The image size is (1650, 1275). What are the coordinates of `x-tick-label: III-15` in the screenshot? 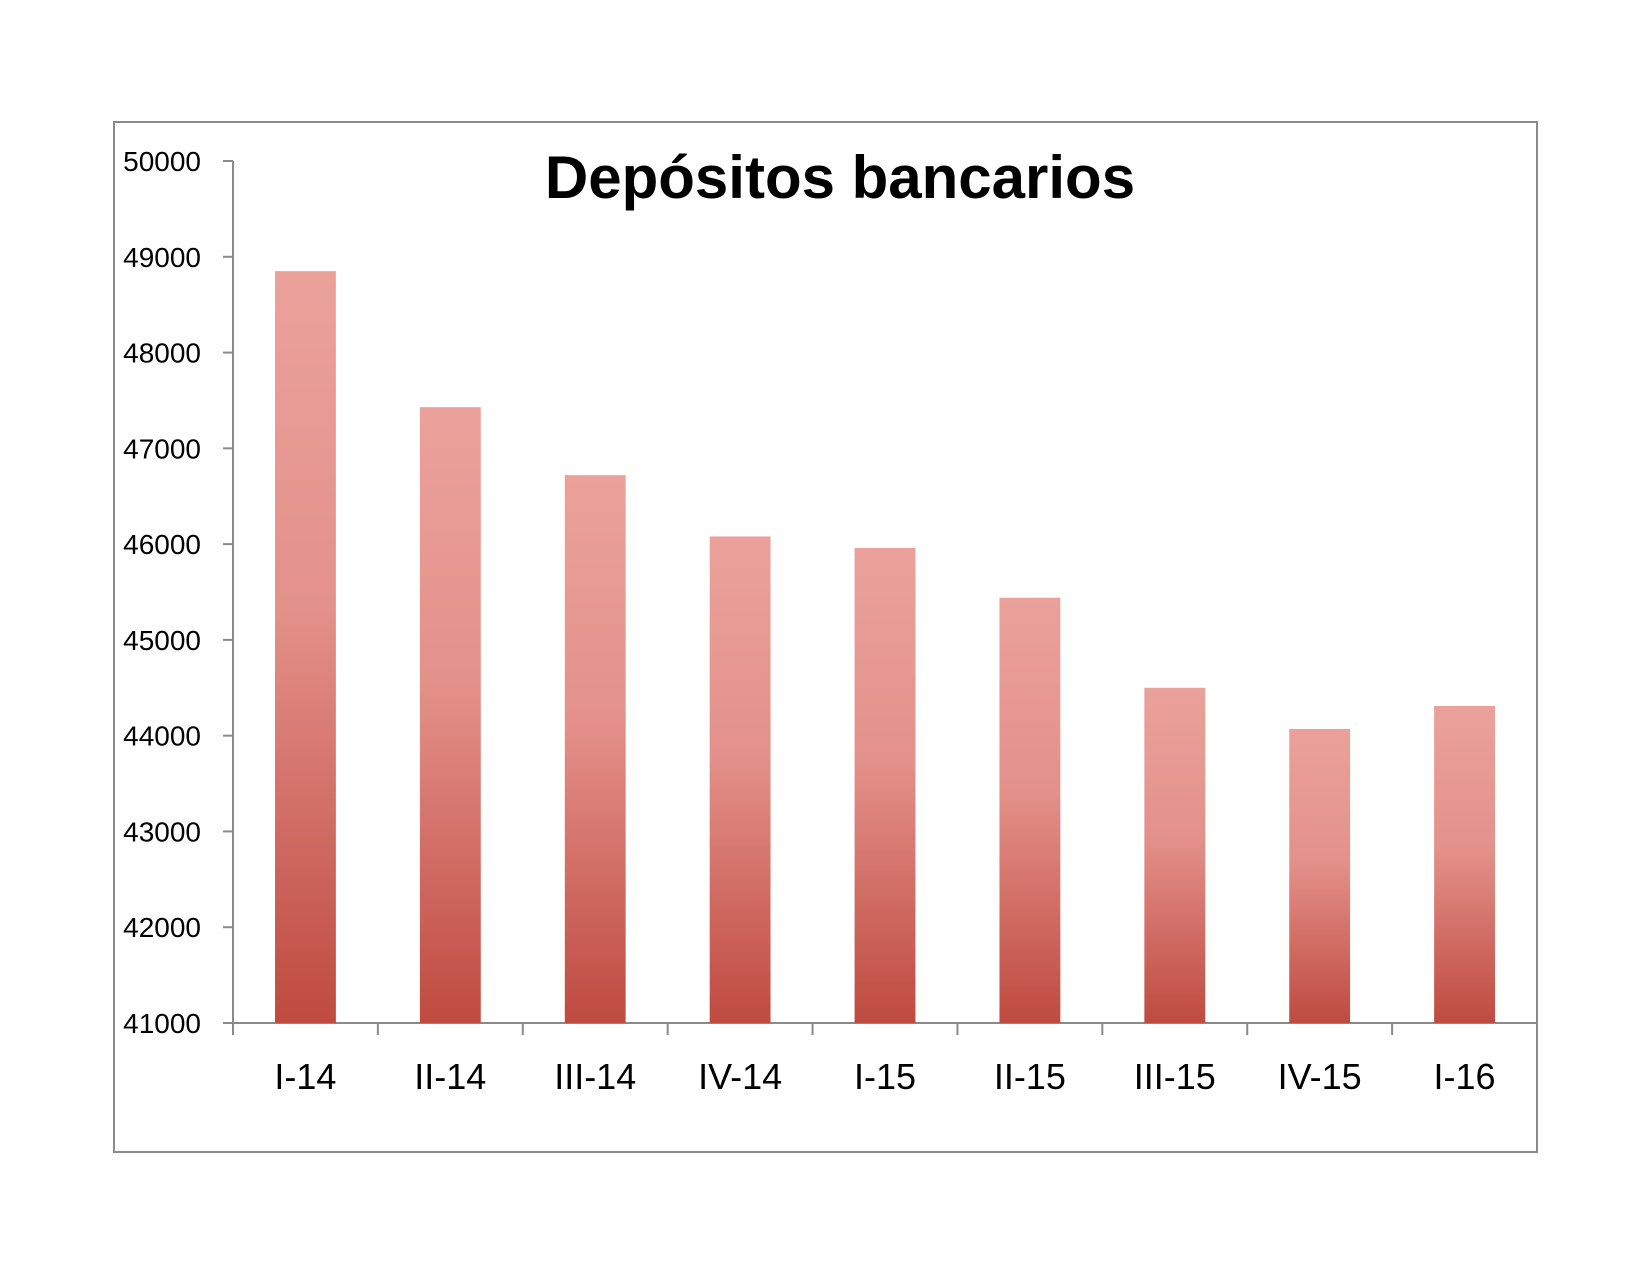 It's located at (1175, 1076).